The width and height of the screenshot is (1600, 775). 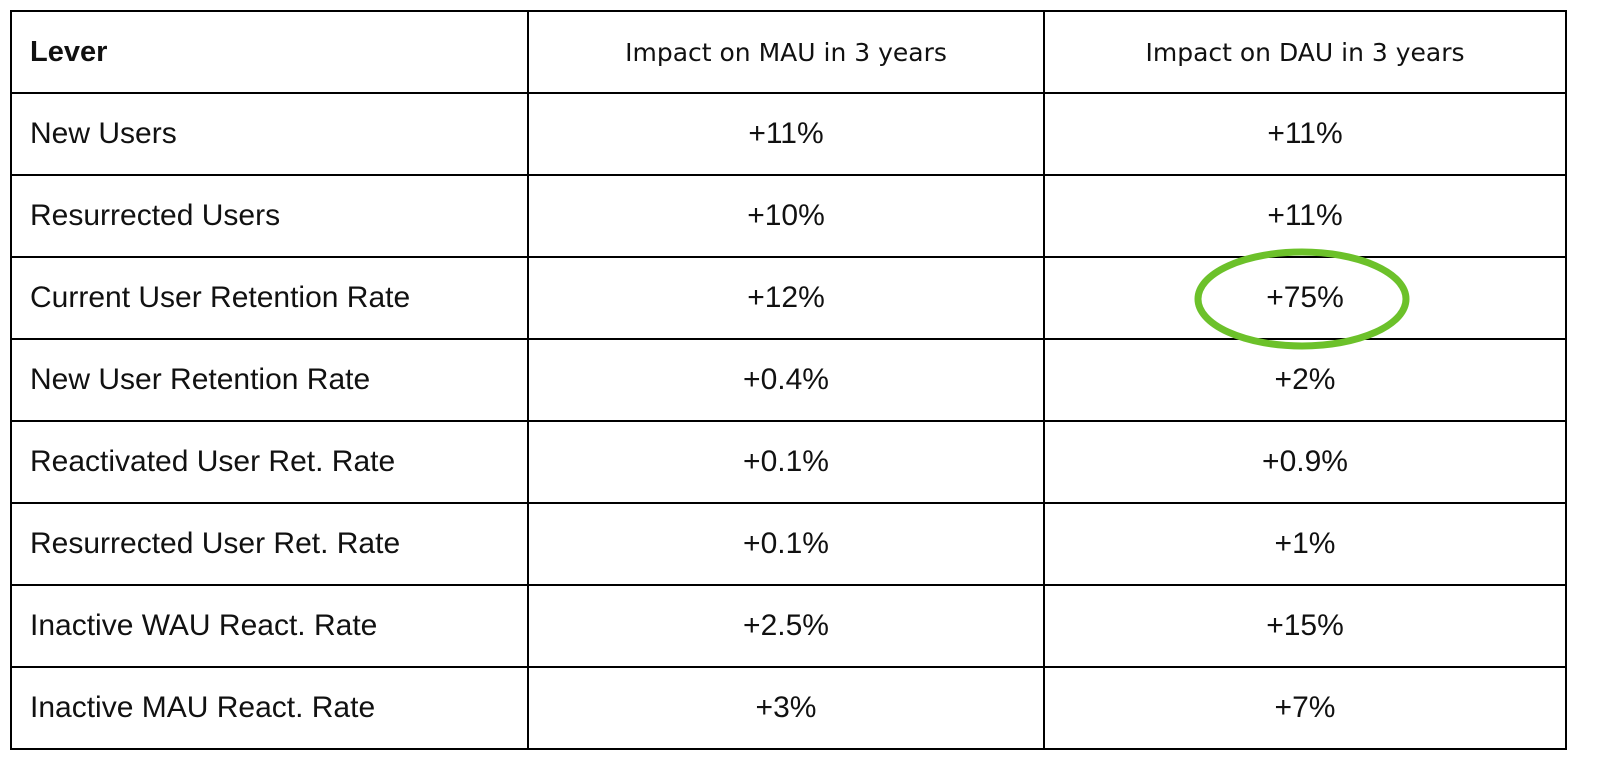 I want to click on table-row: Resurrected Users +10% +11%, so click(x=788, y=216).